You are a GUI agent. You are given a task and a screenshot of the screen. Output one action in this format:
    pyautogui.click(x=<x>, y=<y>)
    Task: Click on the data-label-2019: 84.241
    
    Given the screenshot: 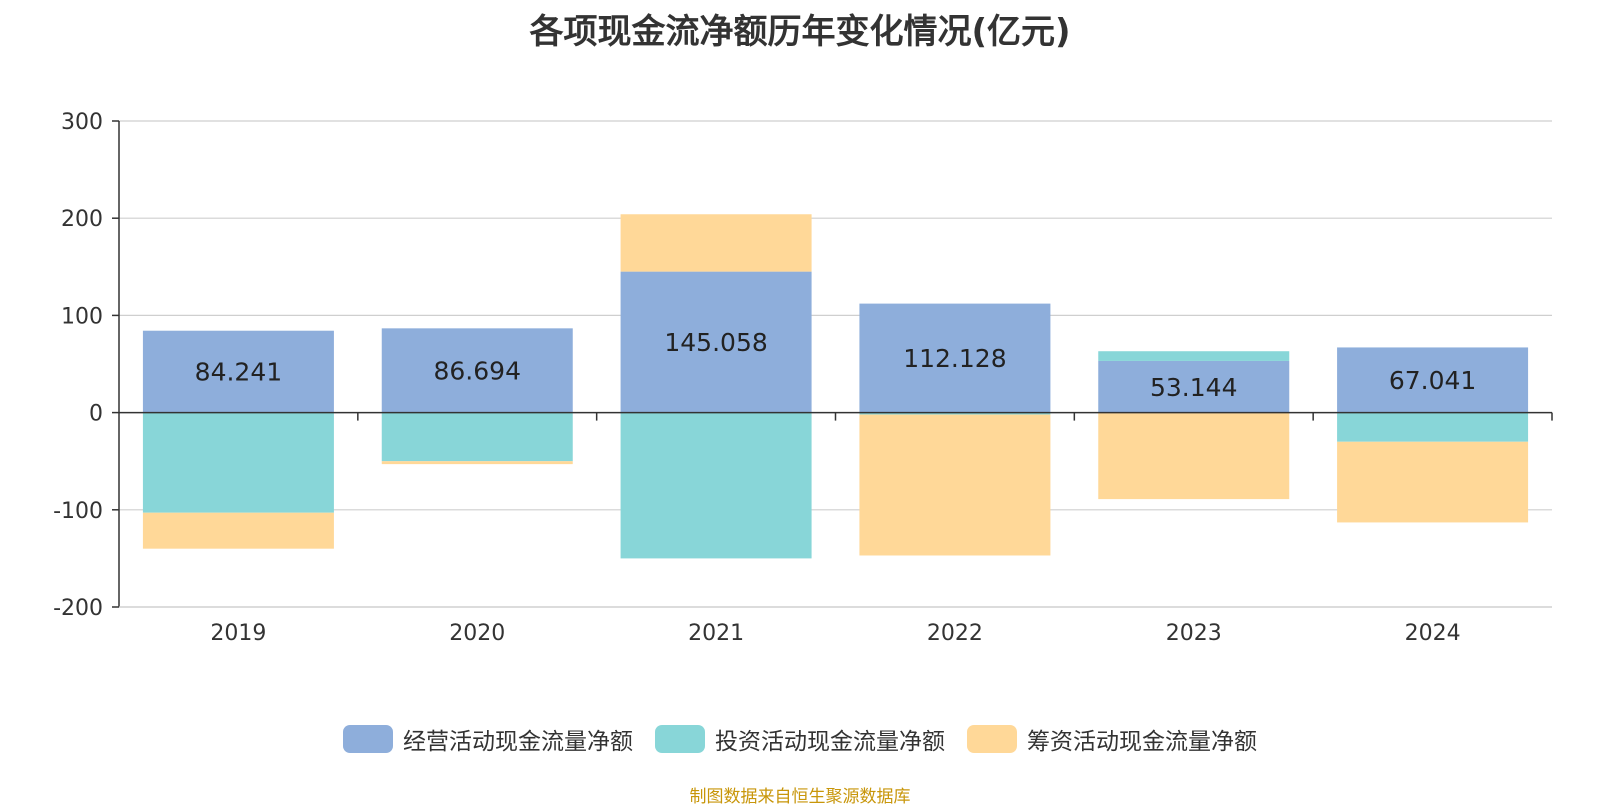 What is the action you would take?
    pyautogui.click(x=238, y=372)
    